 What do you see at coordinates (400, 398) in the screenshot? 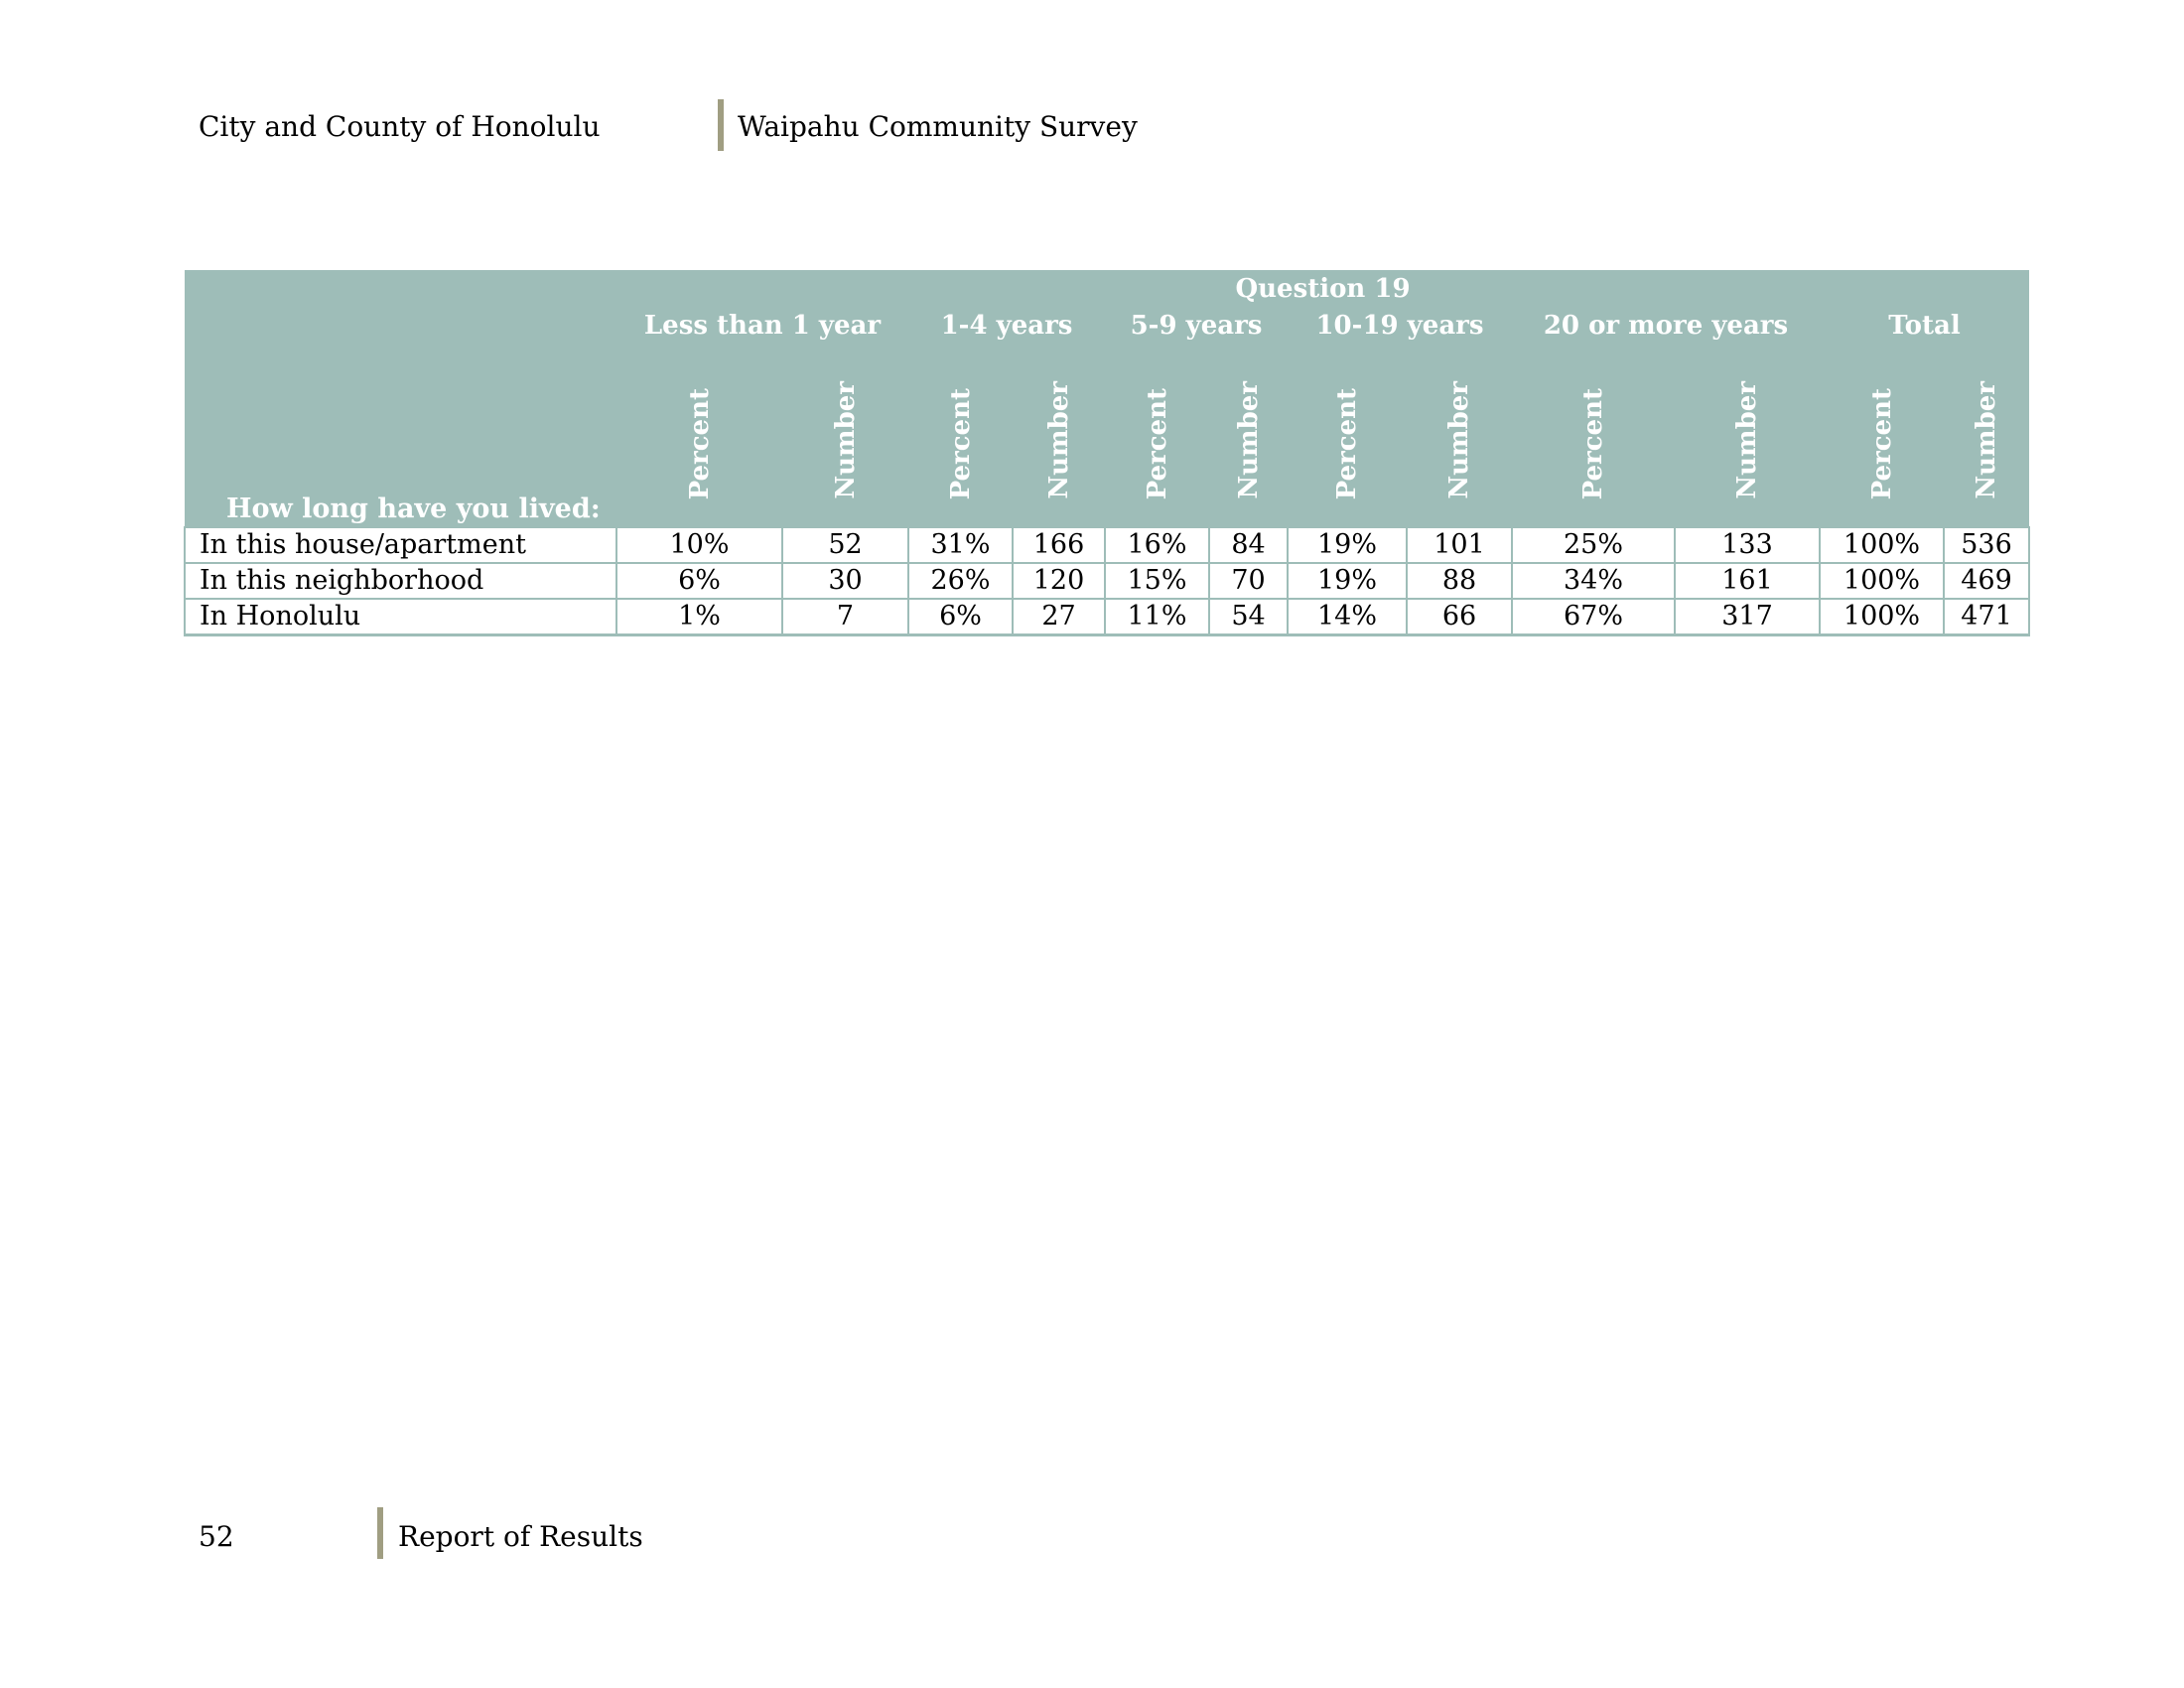
I see `row-header: How long have you lived:` at bounding box center [400, 398].